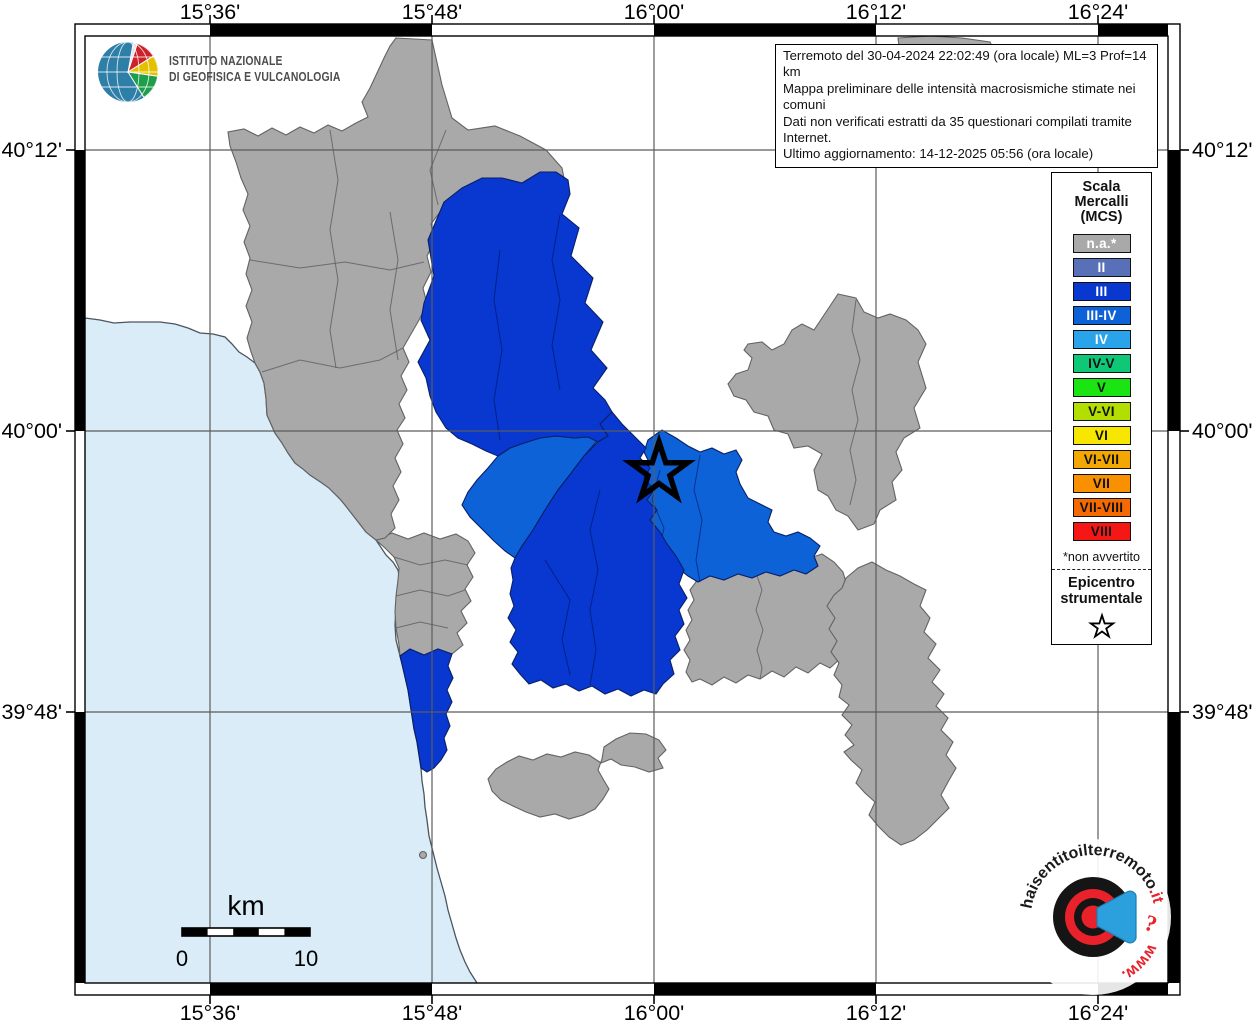  I want to click on axis-label-left: 40°12', so click(31, 150).